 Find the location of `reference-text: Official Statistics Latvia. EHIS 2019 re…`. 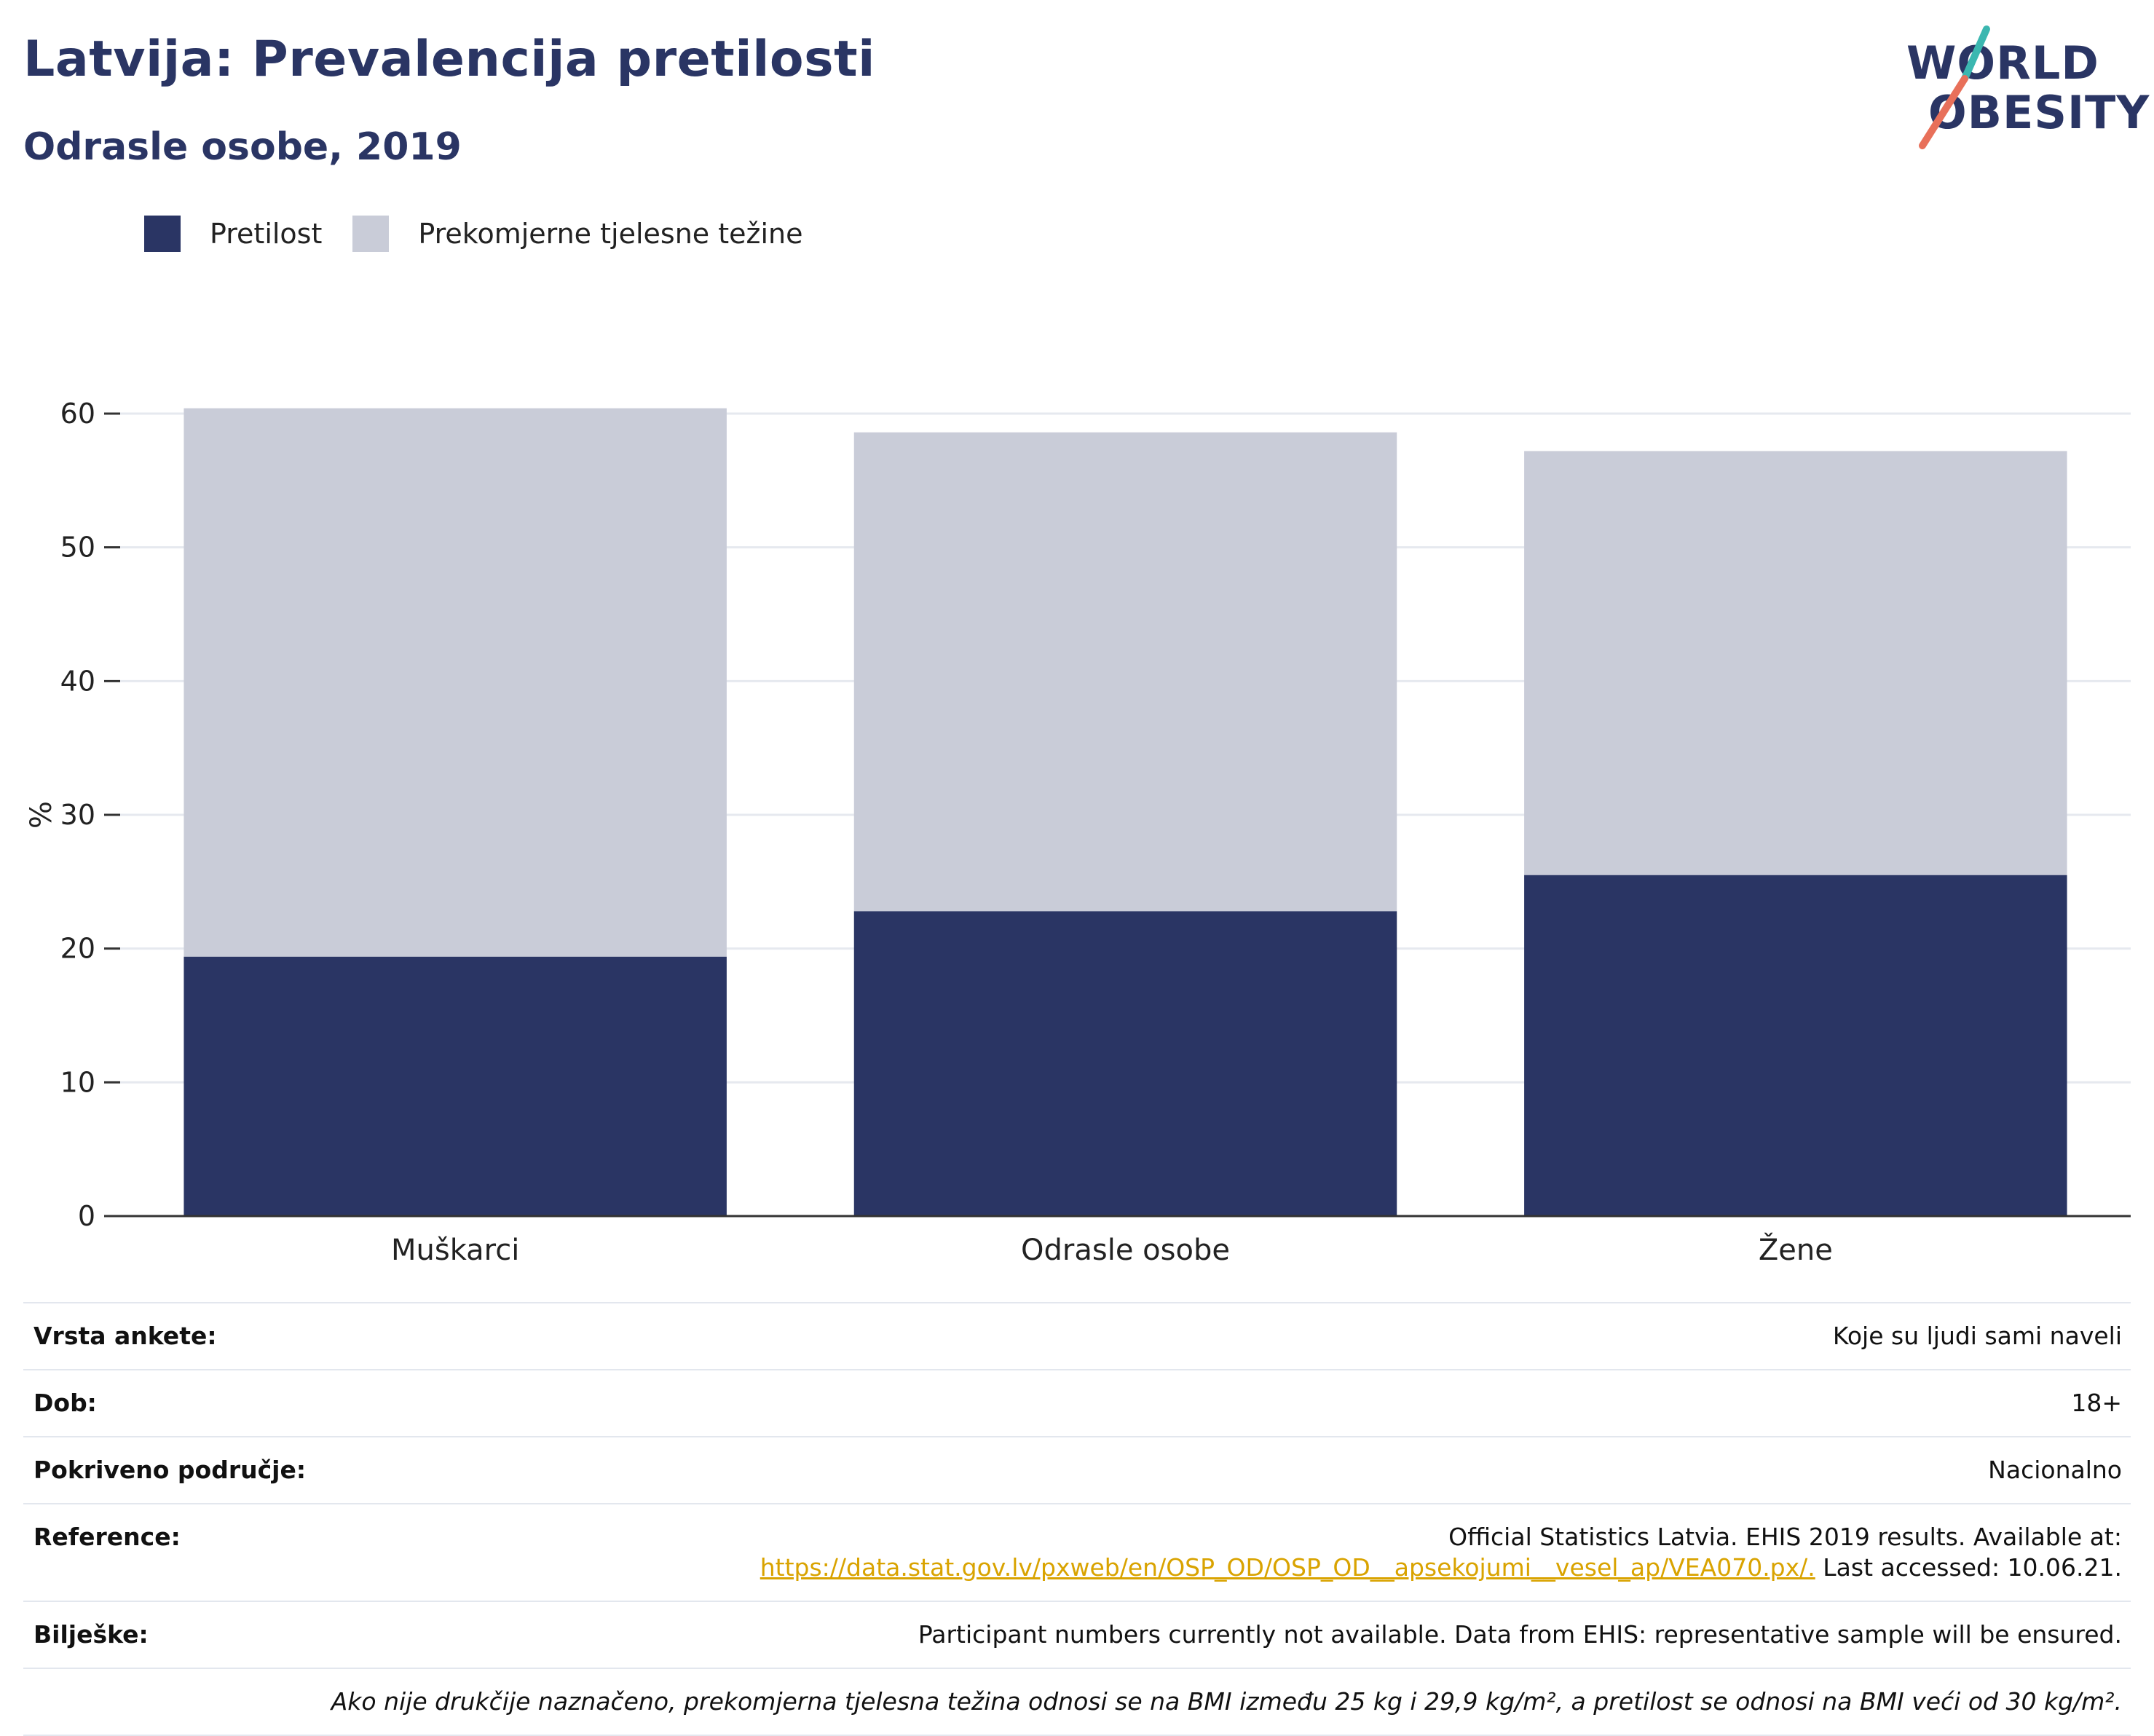

reference-text: Official Statistics Latvia. EHIS 2019 re… is located at coordinates (1785, 1537).